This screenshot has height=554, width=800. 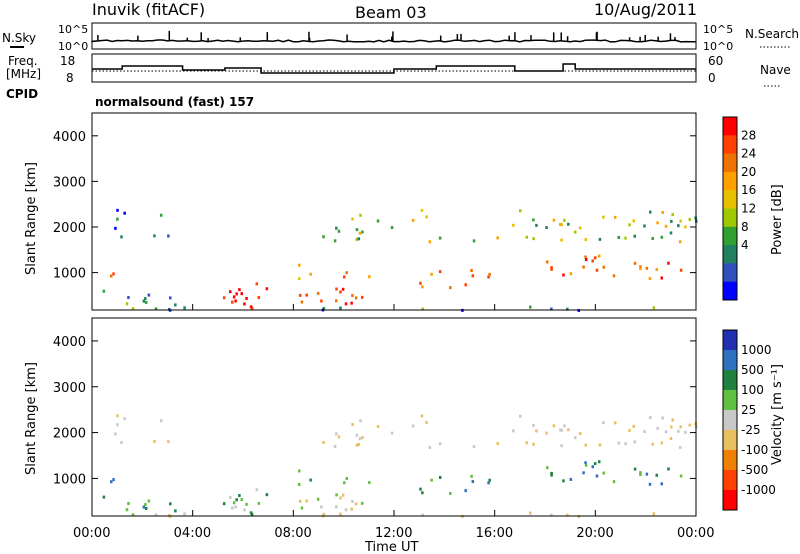 What do you see at coordinates (712, 78) in the screenshot?
I see `nave-tick-bottom: 0` at bounding box center [712, 78].